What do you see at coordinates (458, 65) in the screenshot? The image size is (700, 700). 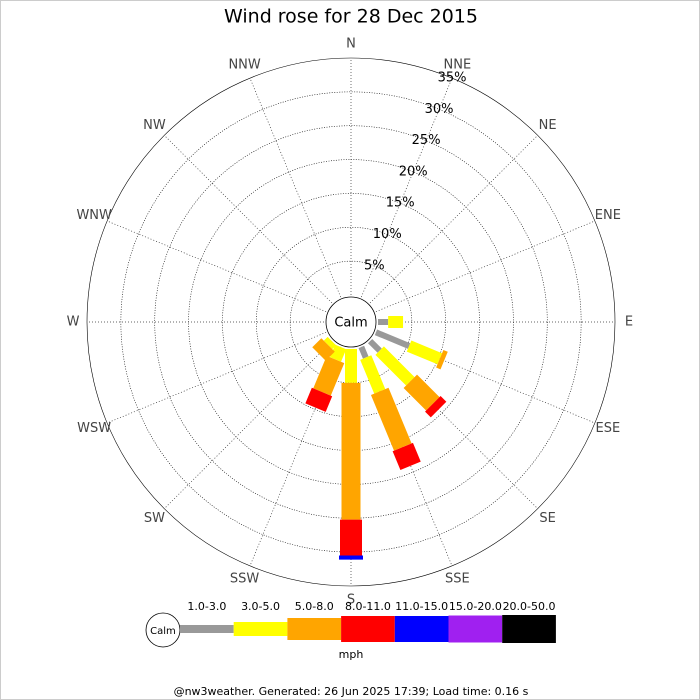 I see `direction-label: NNE` at bounding box center [458, 65].